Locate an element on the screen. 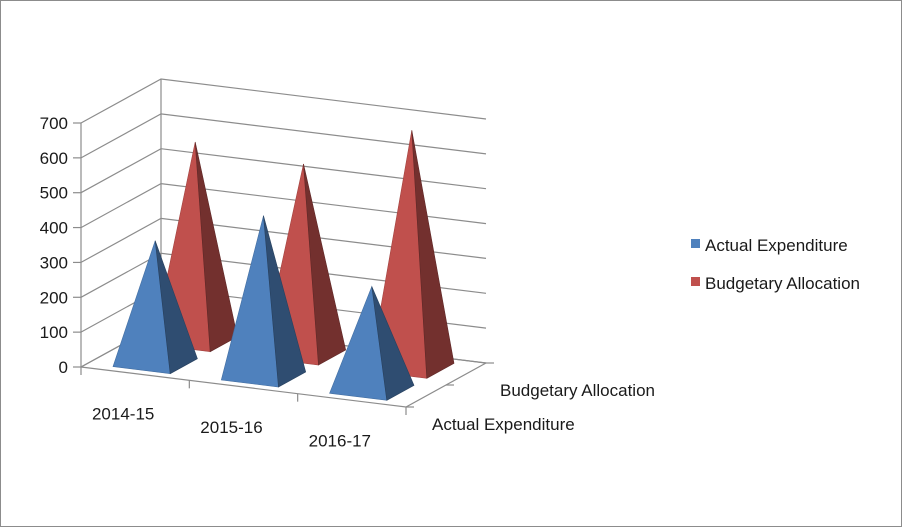 Image resolution: width=902 pixels, height=527 pixels. x-tick-labels: 2014-15 2015-16 2016-17 is located at coordinates (231, 428).